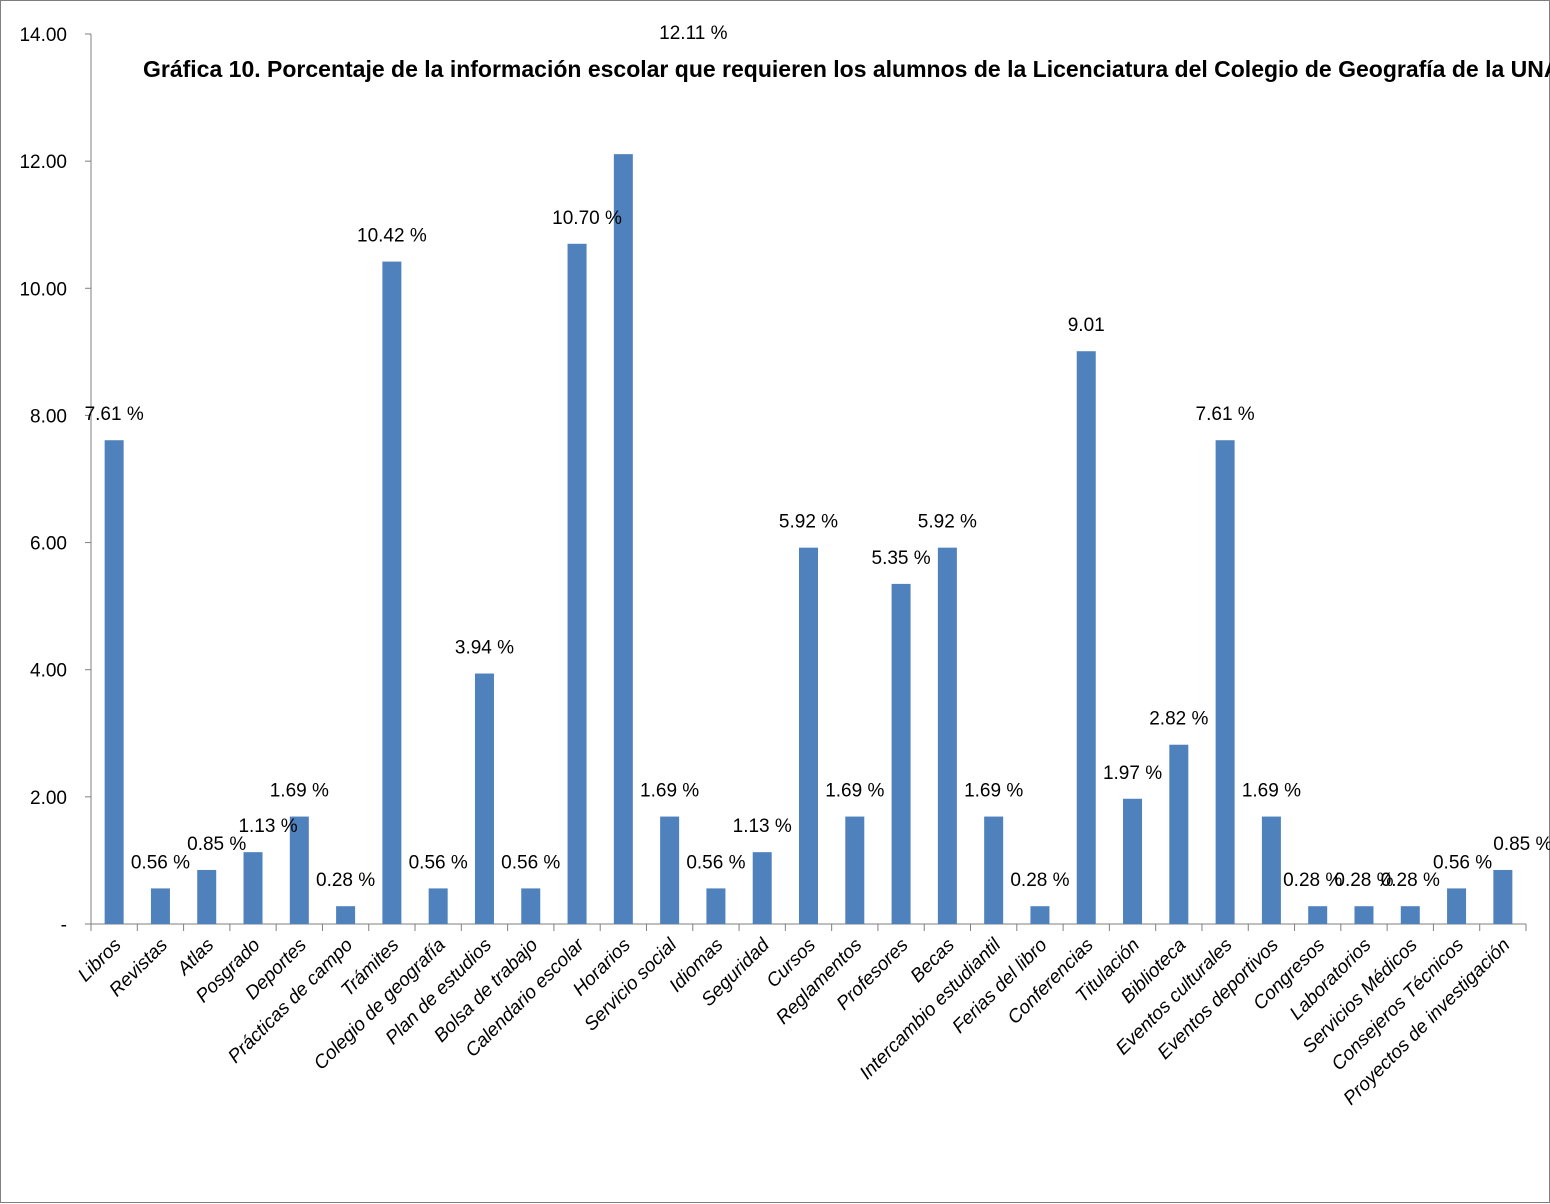 This screenshot has height=1204, width=1550. Describe the element at coordinates (1086, 325) in the screenshot. I see `data-label: 9.01` at that location.